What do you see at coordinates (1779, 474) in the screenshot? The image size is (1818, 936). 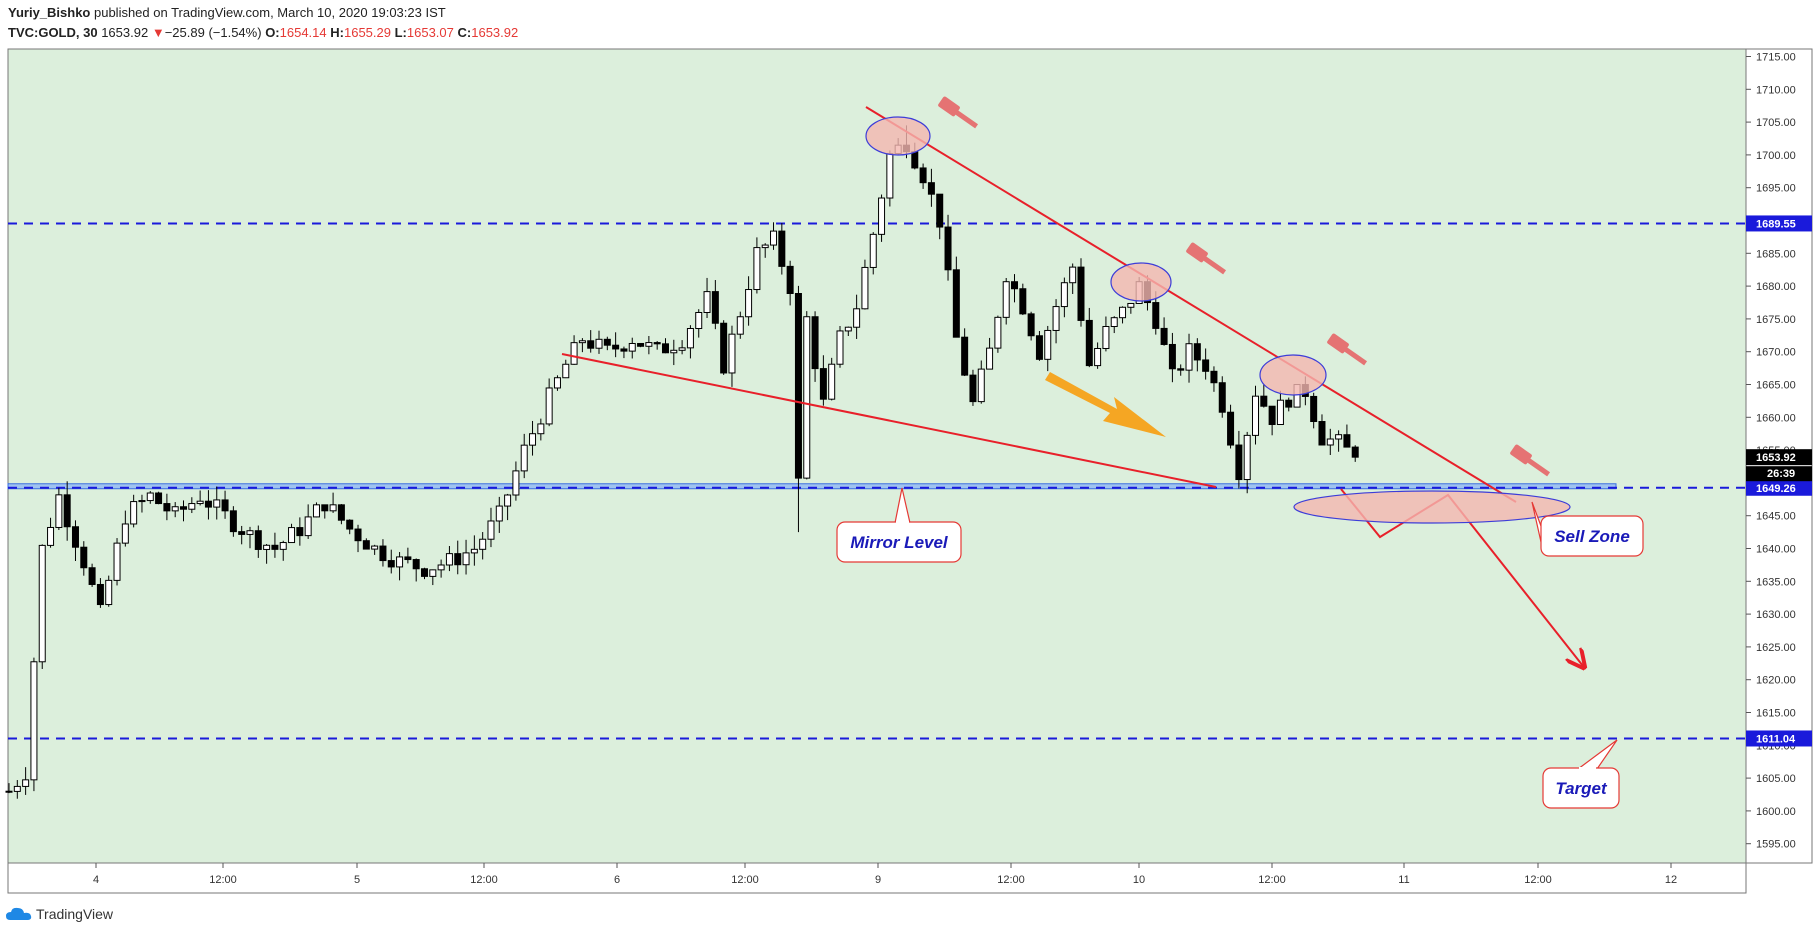 I see `countdown-badge` at bounding box center [1779, 474].